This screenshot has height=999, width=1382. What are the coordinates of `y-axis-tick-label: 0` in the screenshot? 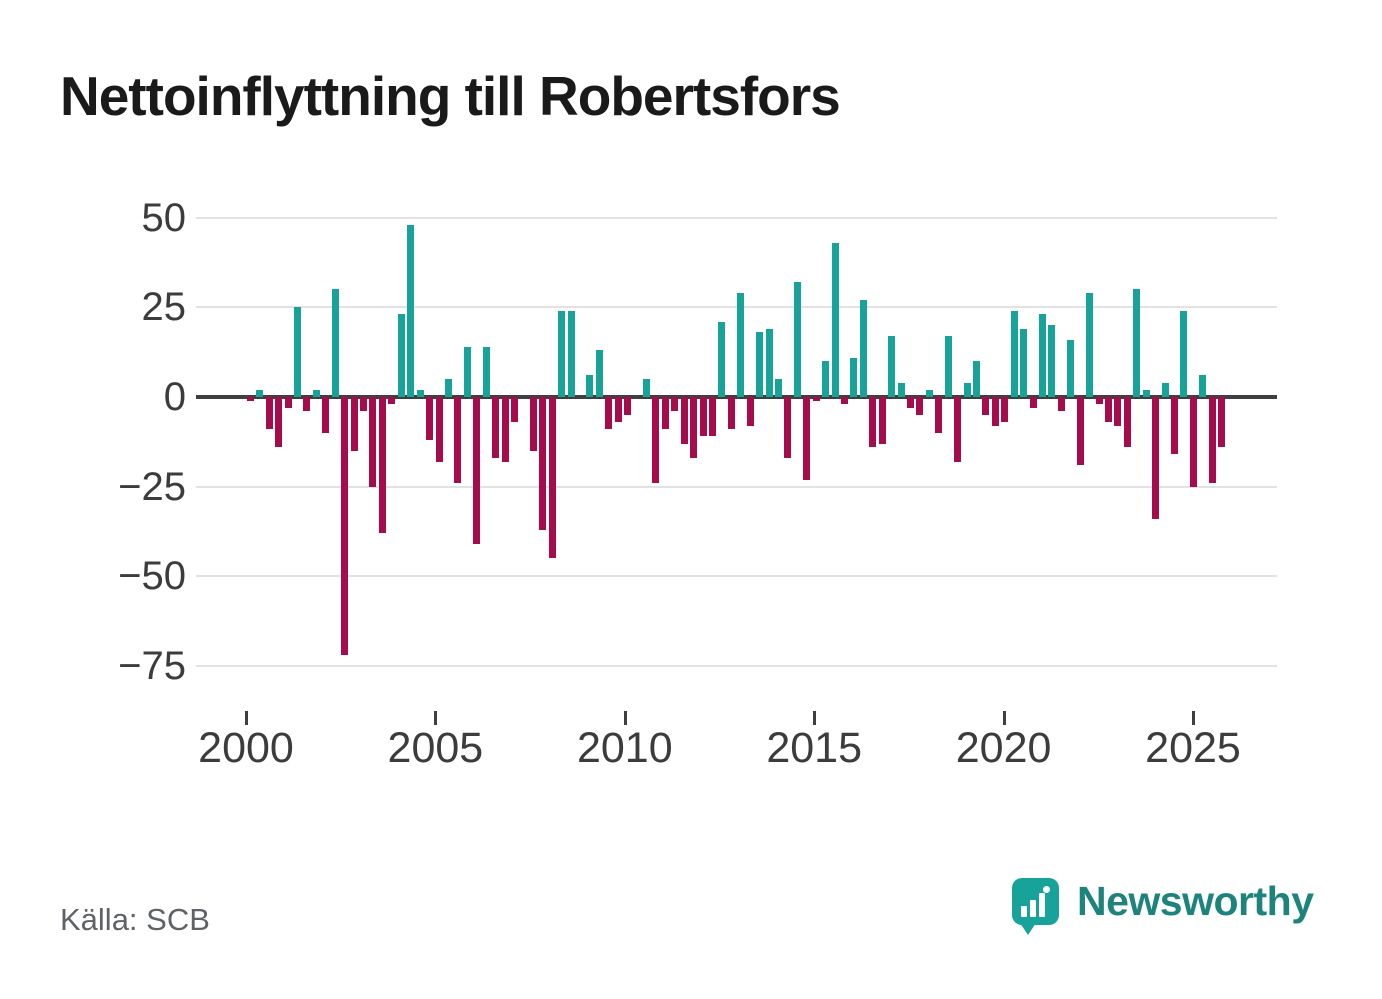 It's located at (174, 397).